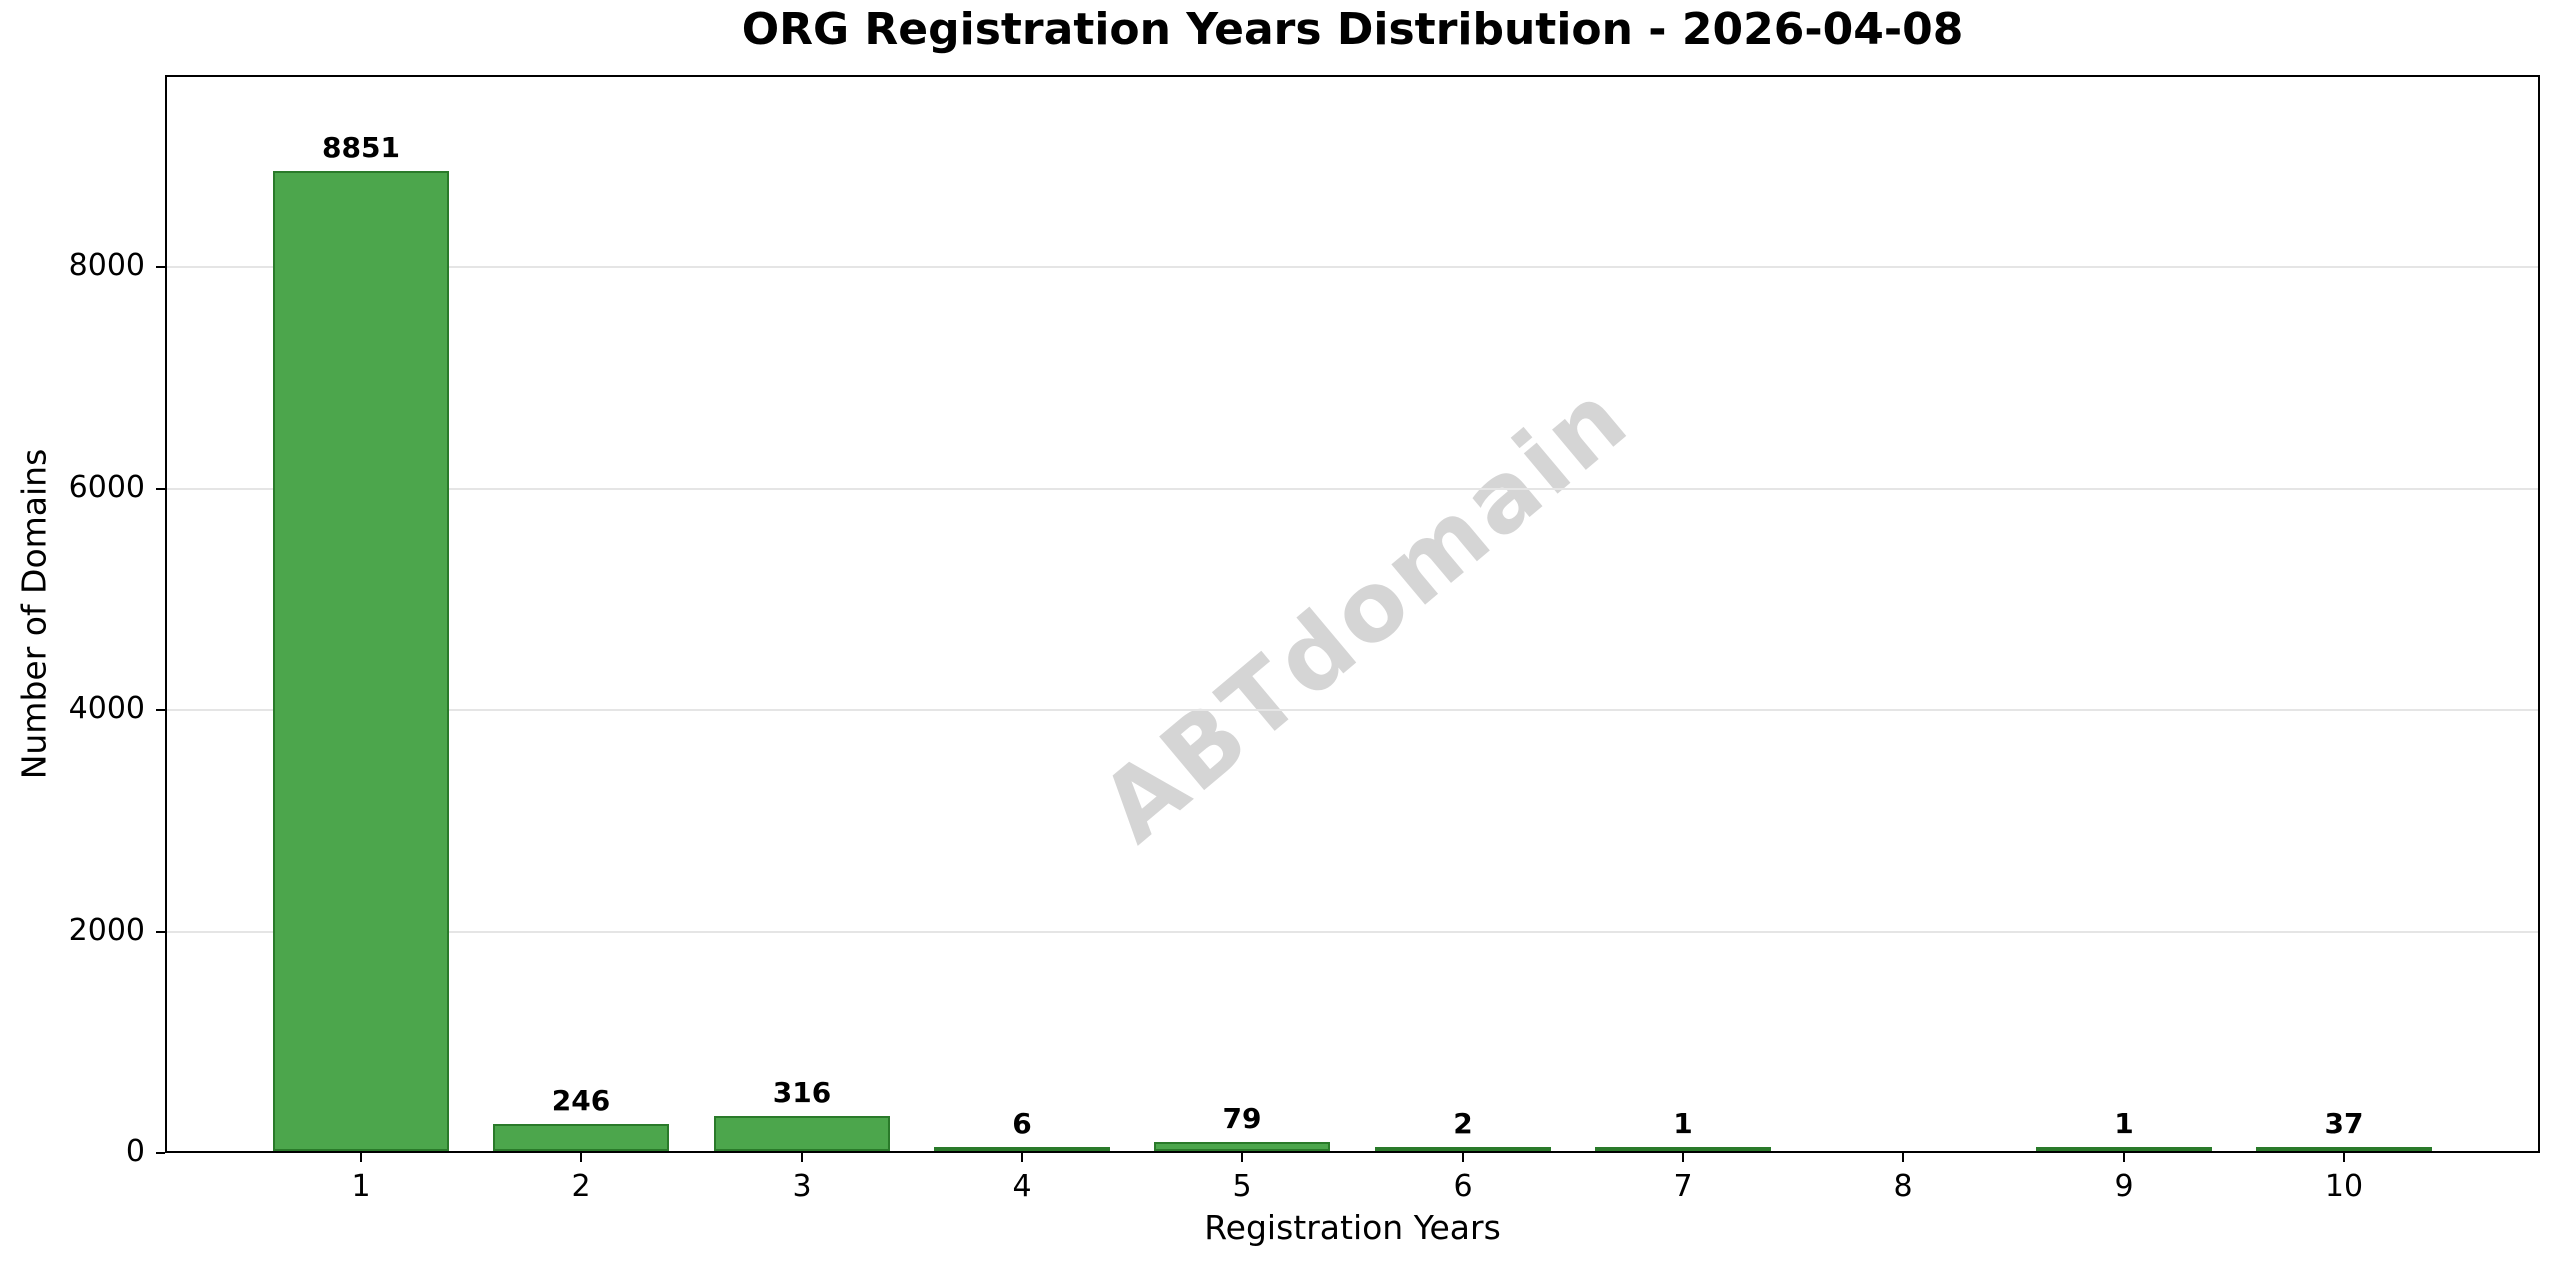 The height and width of the screenshot is (1271, 2560). I want to click on bar-value-label: 2, so click(1463, 1123).